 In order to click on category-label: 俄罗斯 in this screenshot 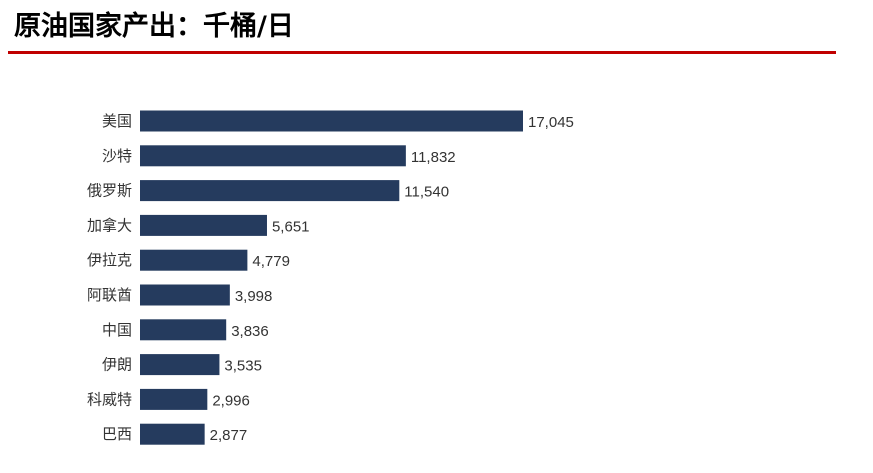, I will do `click(109, 191)`.